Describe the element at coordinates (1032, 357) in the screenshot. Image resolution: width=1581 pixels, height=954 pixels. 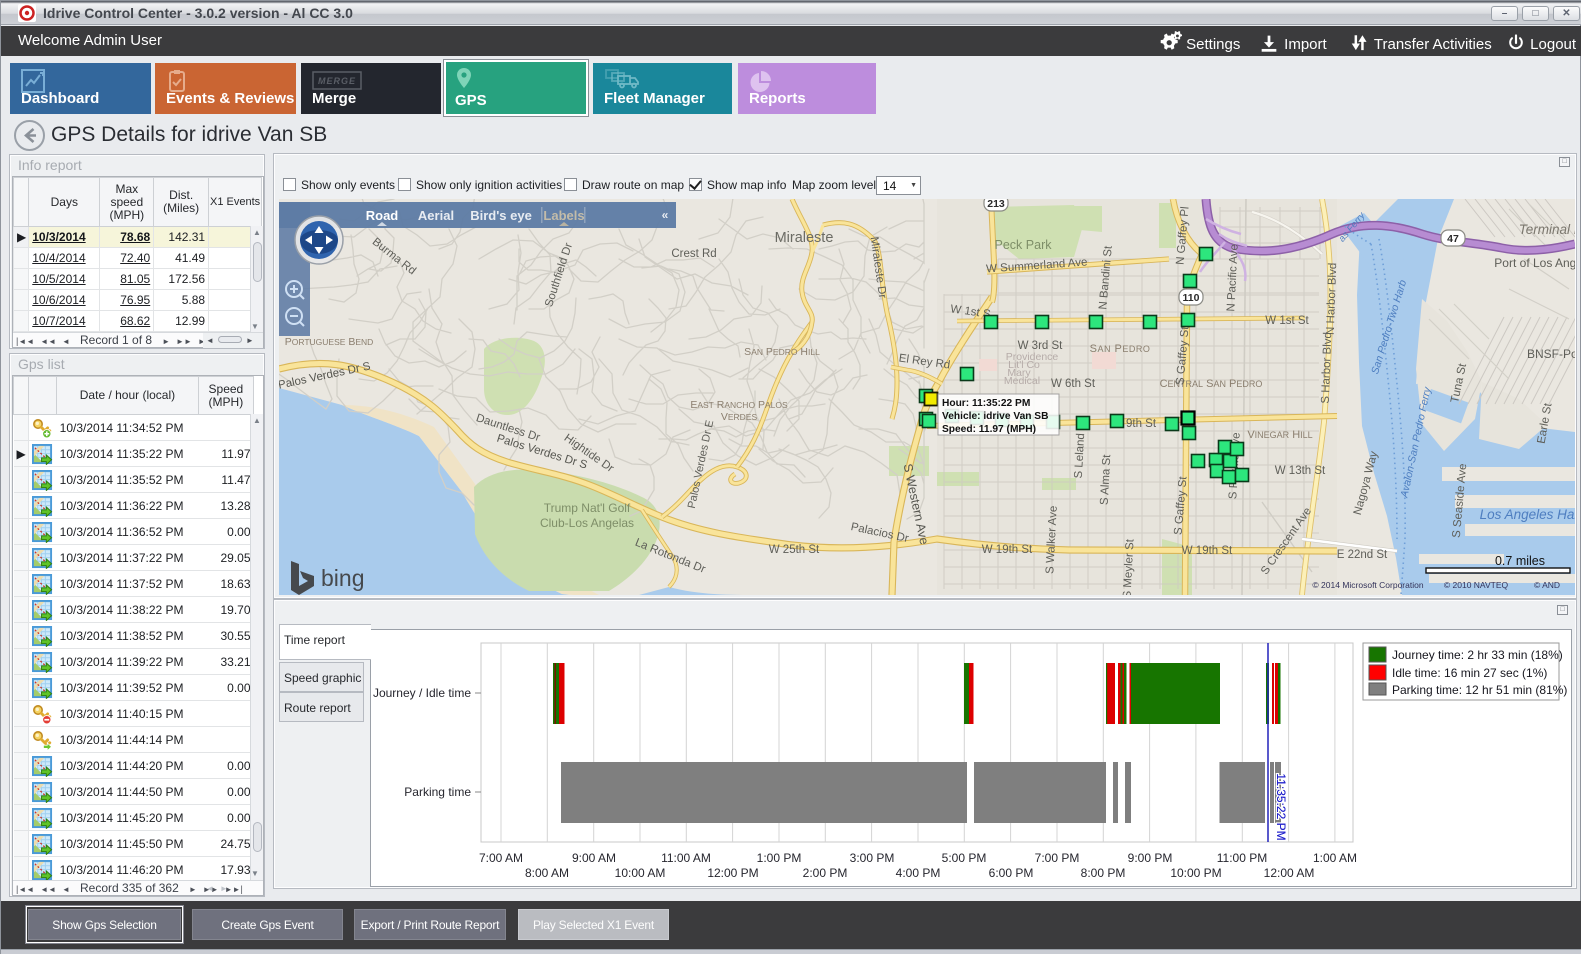
I see `svg-text: Providence` at that location.